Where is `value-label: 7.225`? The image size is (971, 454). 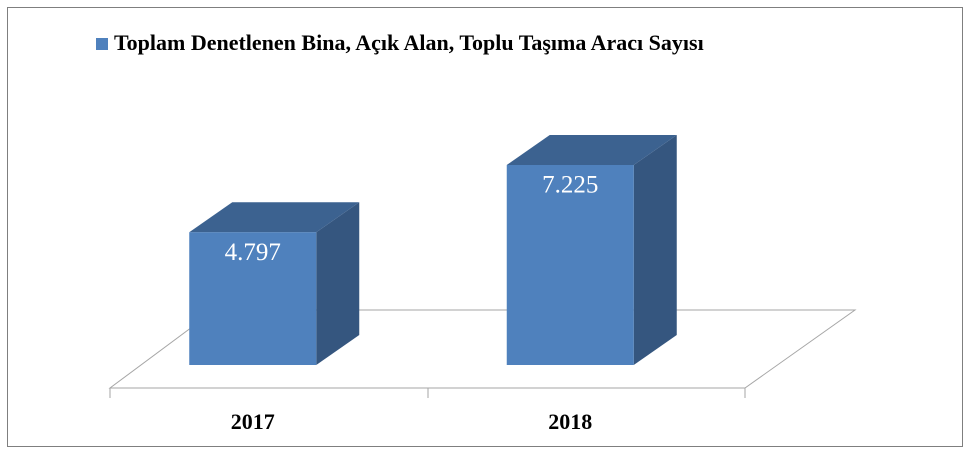 value-label: 7.225 is located at coordinates (570, 185).